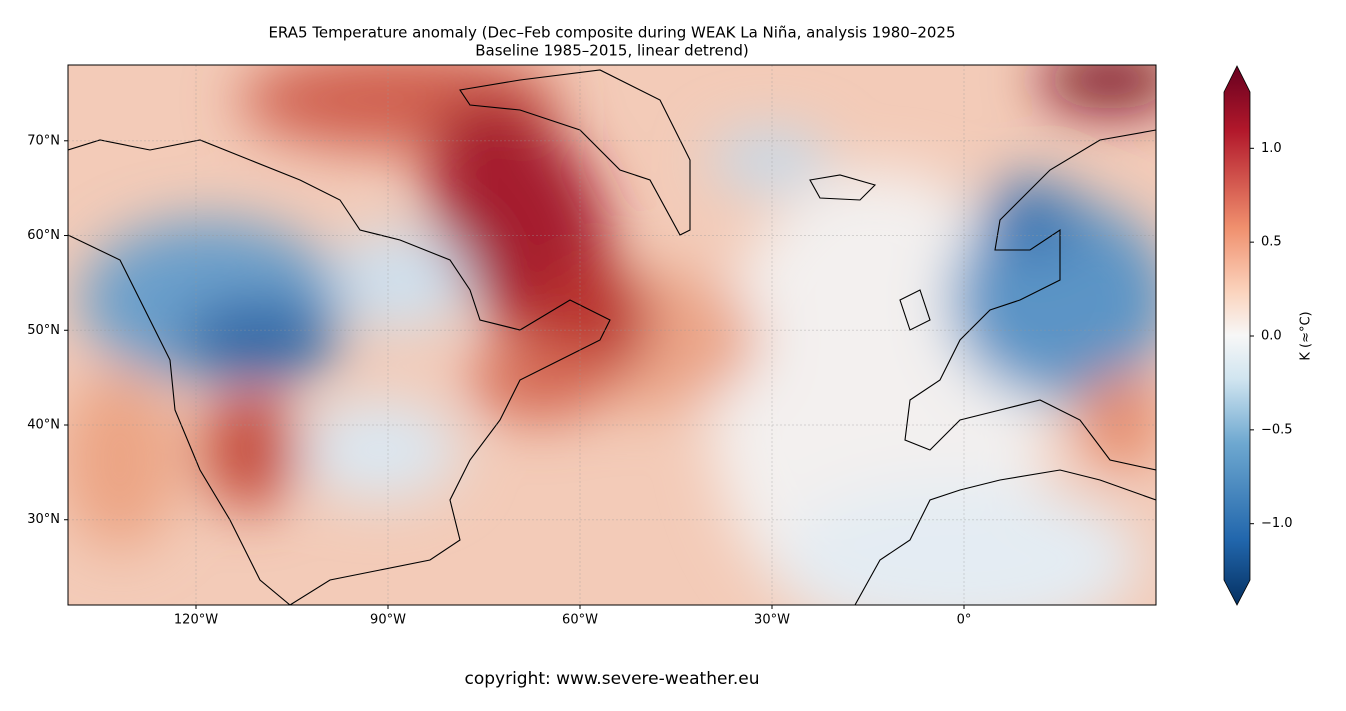 This screenshot has width=1346, height=711. I want to click on colorbar-tick-label: −0.5, so click(1277, 429).